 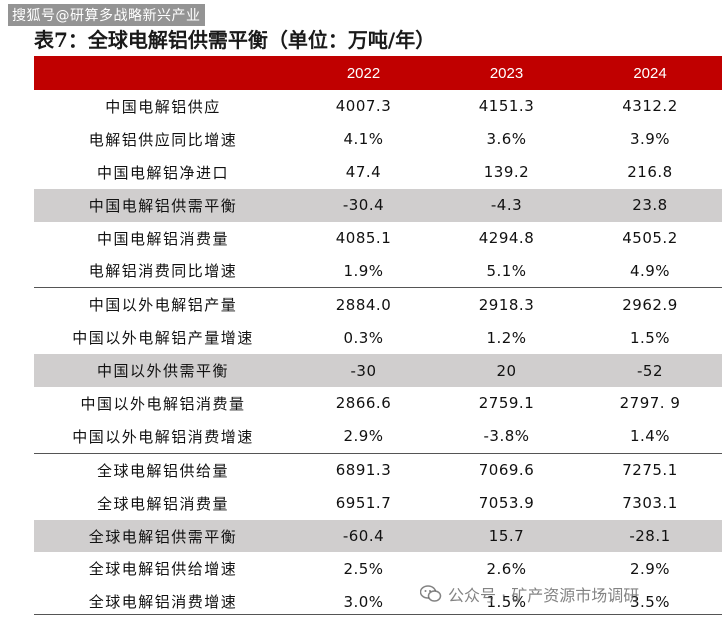 I want to click on cell-2022: 2866.6, so click(x=363, y=403).